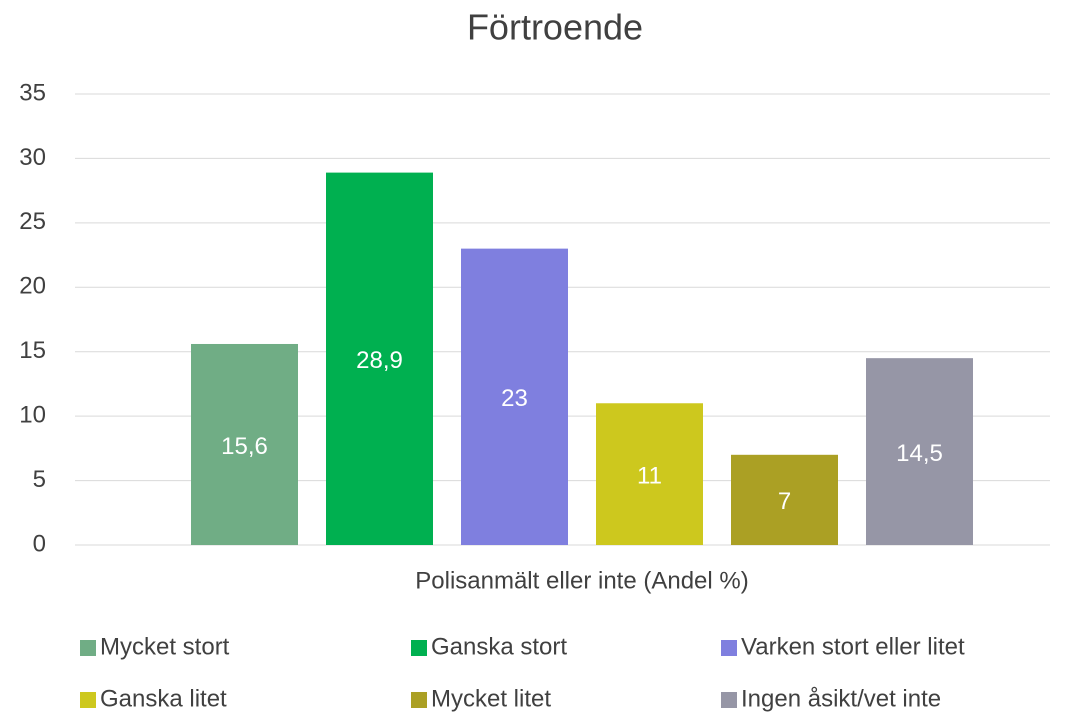 Image resolution: width=1079 pixels, height=717 pixels. What do you see at coordinates (32, 221) in the screenshot?
I see `y-tick-label: 25` at bounding box center [32, 221].